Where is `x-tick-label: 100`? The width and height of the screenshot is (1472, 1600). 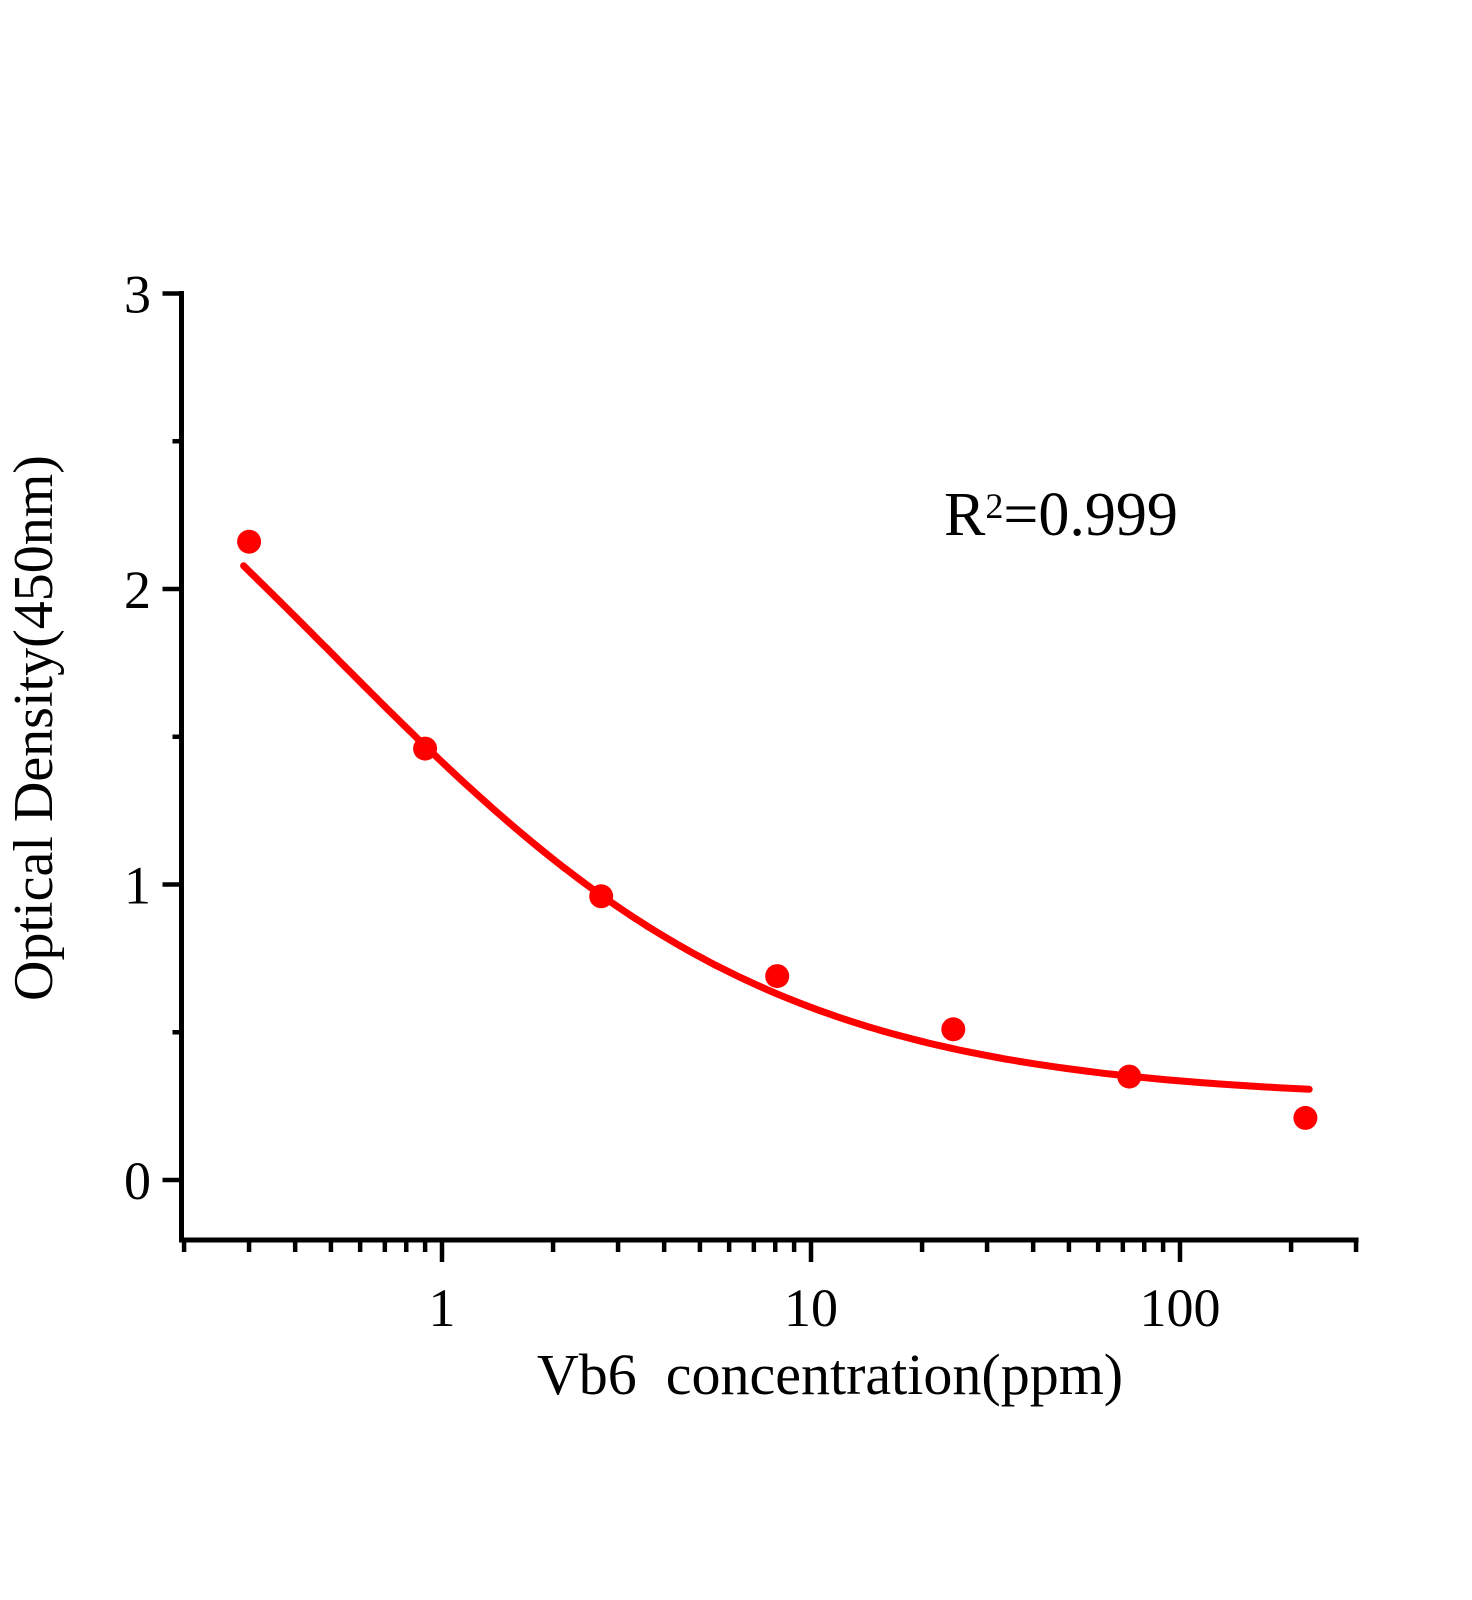
x-tick-label: 100 is located at coordinates (1180, 1308).